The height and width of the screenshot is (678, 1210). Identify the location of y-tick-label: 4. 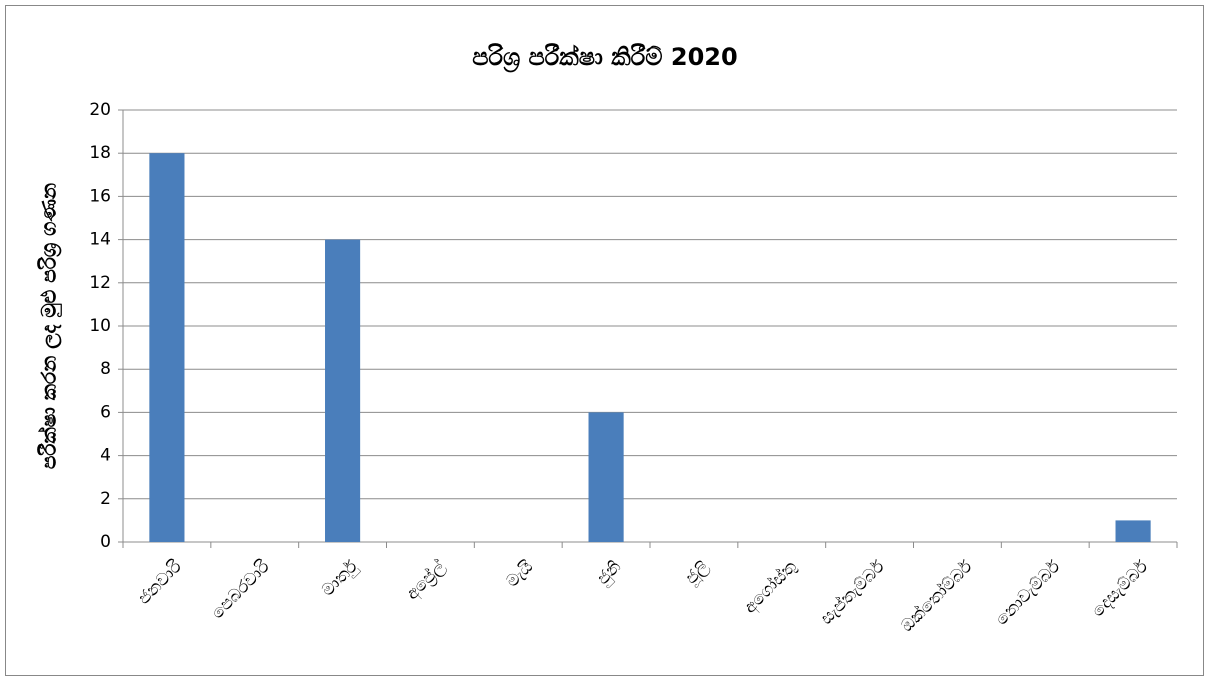
(105, 456).